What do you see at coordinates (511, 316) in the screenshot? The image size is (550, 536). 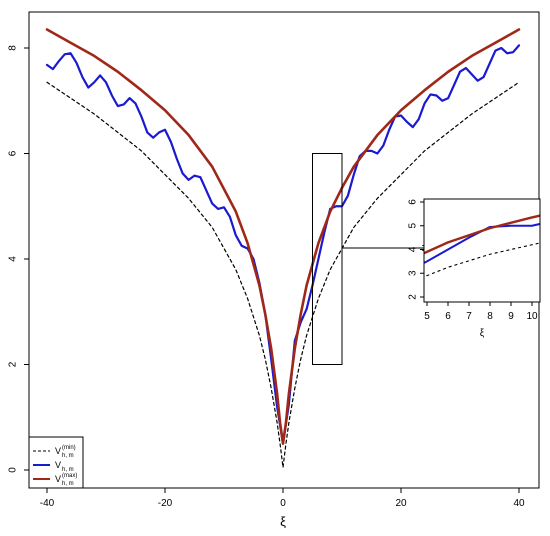 I see `inset-x-tick-label: 9` at bounding box center [511, 316].